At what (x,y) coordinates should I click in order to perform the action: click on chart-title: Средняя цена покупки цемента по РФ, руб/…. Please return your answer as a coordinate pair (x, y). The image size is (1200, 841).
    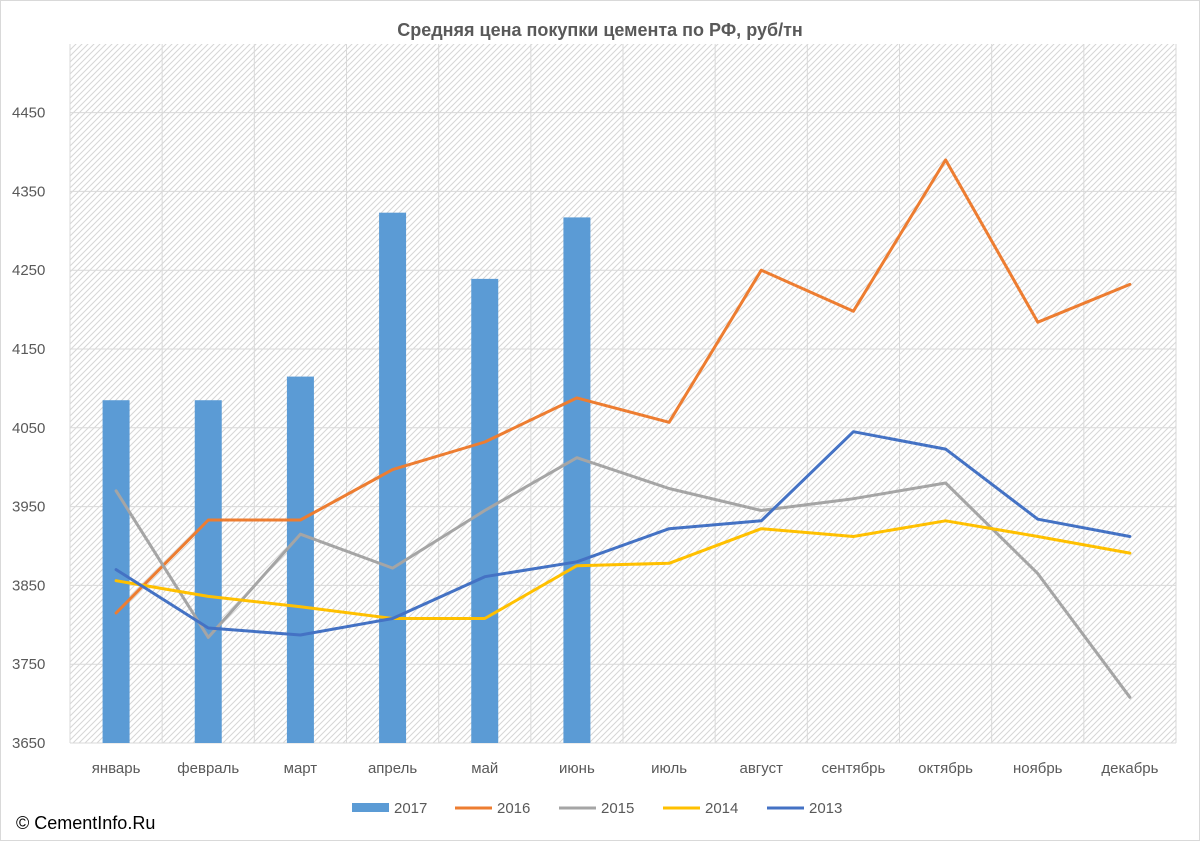
    Looking at the image, I should click on (600, 30).